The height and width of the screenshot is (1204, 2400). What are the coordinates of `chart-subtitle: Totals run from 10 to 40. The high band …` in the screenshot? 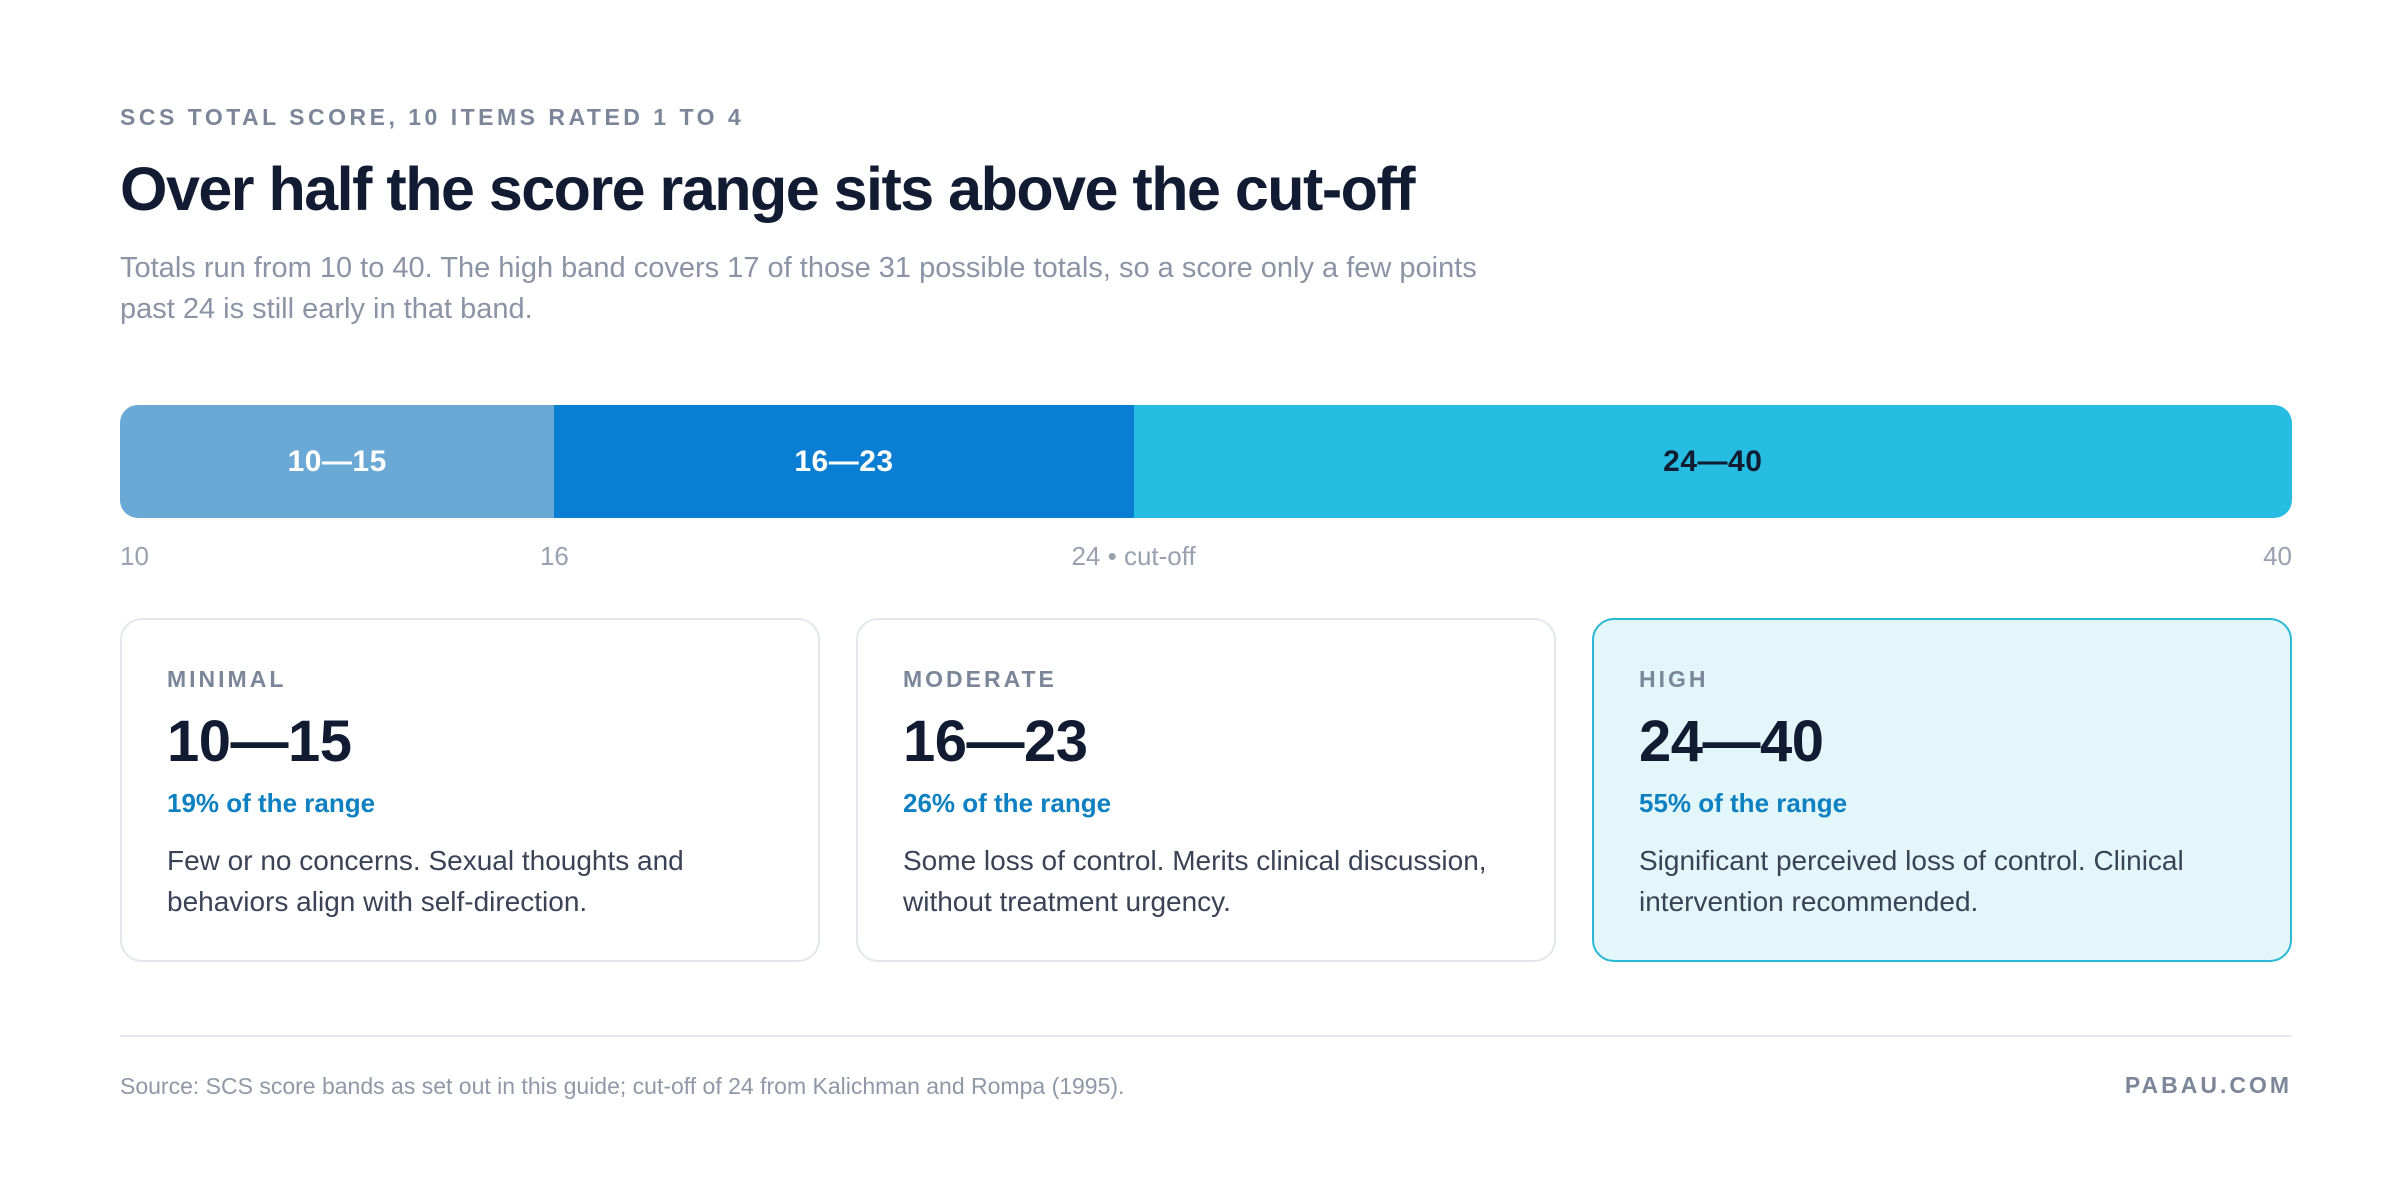 It's located at (798, 288).